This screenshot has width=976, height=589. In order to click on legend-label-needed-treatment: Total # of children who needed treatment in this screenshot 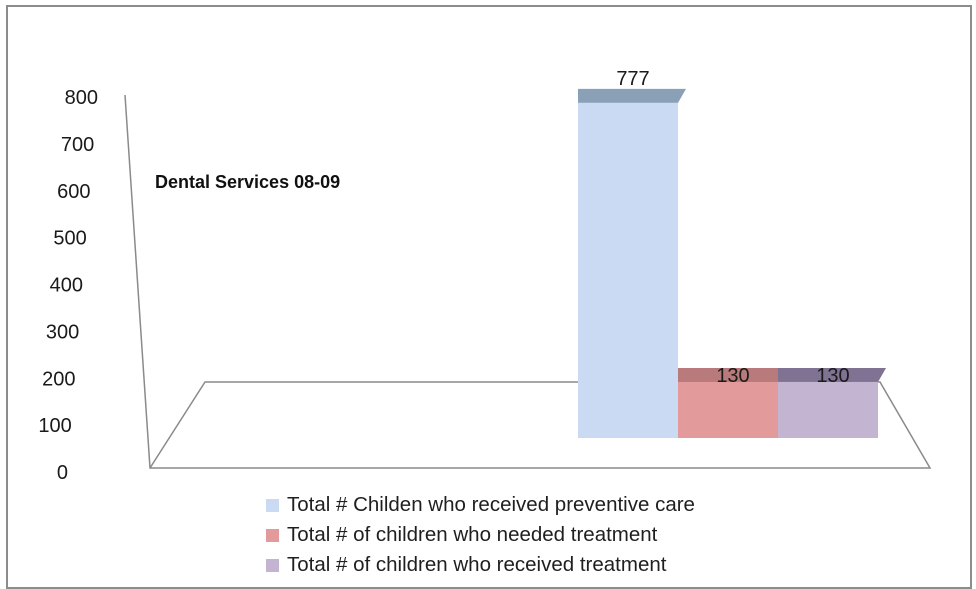, I will do `click(472, 534)`.